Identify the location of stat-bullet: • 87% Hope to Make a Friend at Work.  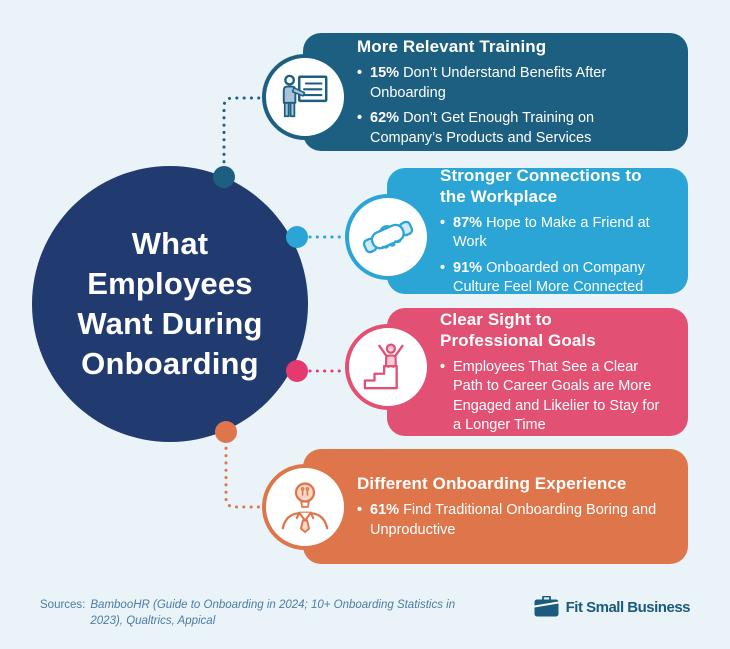
(555, 233).